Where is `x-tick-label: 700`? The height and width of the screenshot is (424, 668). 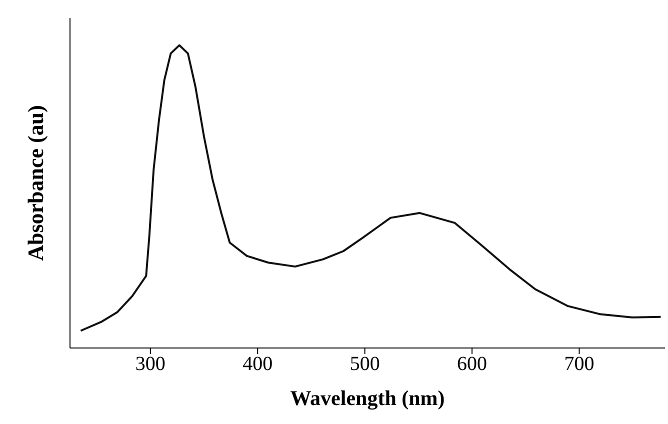 x-tick-label: 700 is located at coordinates (579, 364).